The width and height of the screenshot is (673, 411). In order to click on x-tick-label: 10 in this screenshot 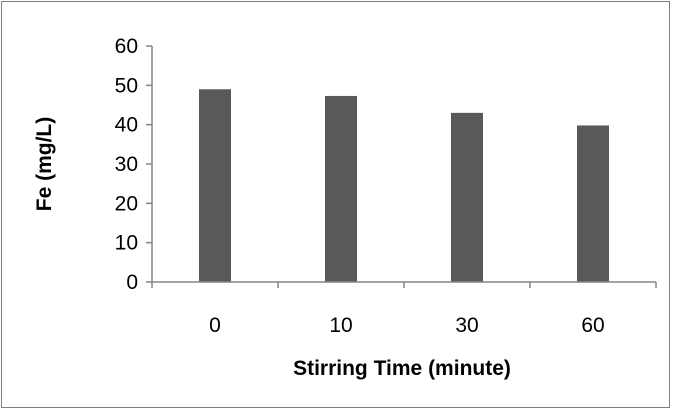, I will do `click(340, 325)`.